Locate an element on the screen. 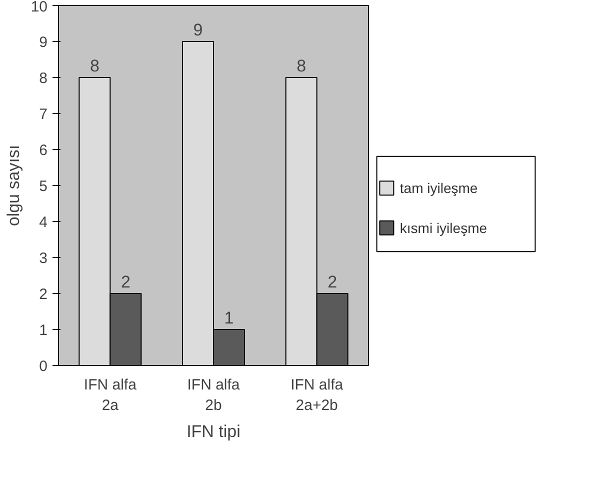  x-tick-label: IFN alfa 2a+2b is located at coordinates (317, 395).